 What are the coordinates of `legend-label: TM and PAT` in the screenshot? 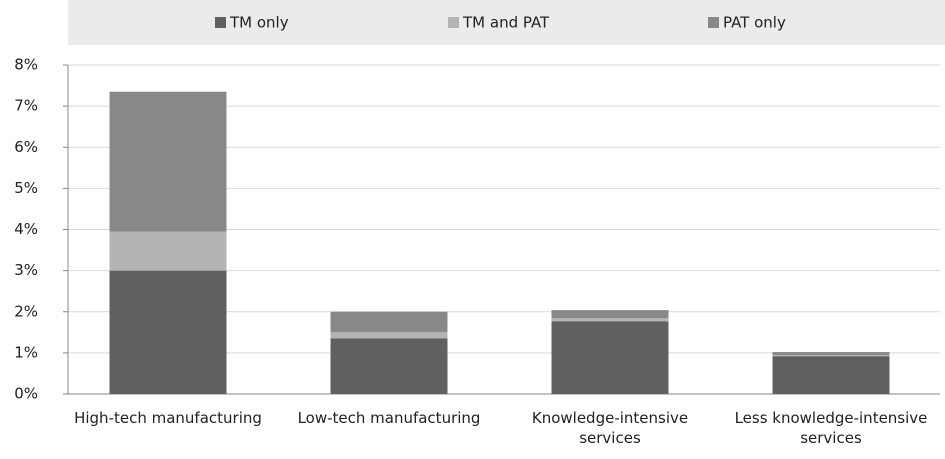 It's located at (506, 23).